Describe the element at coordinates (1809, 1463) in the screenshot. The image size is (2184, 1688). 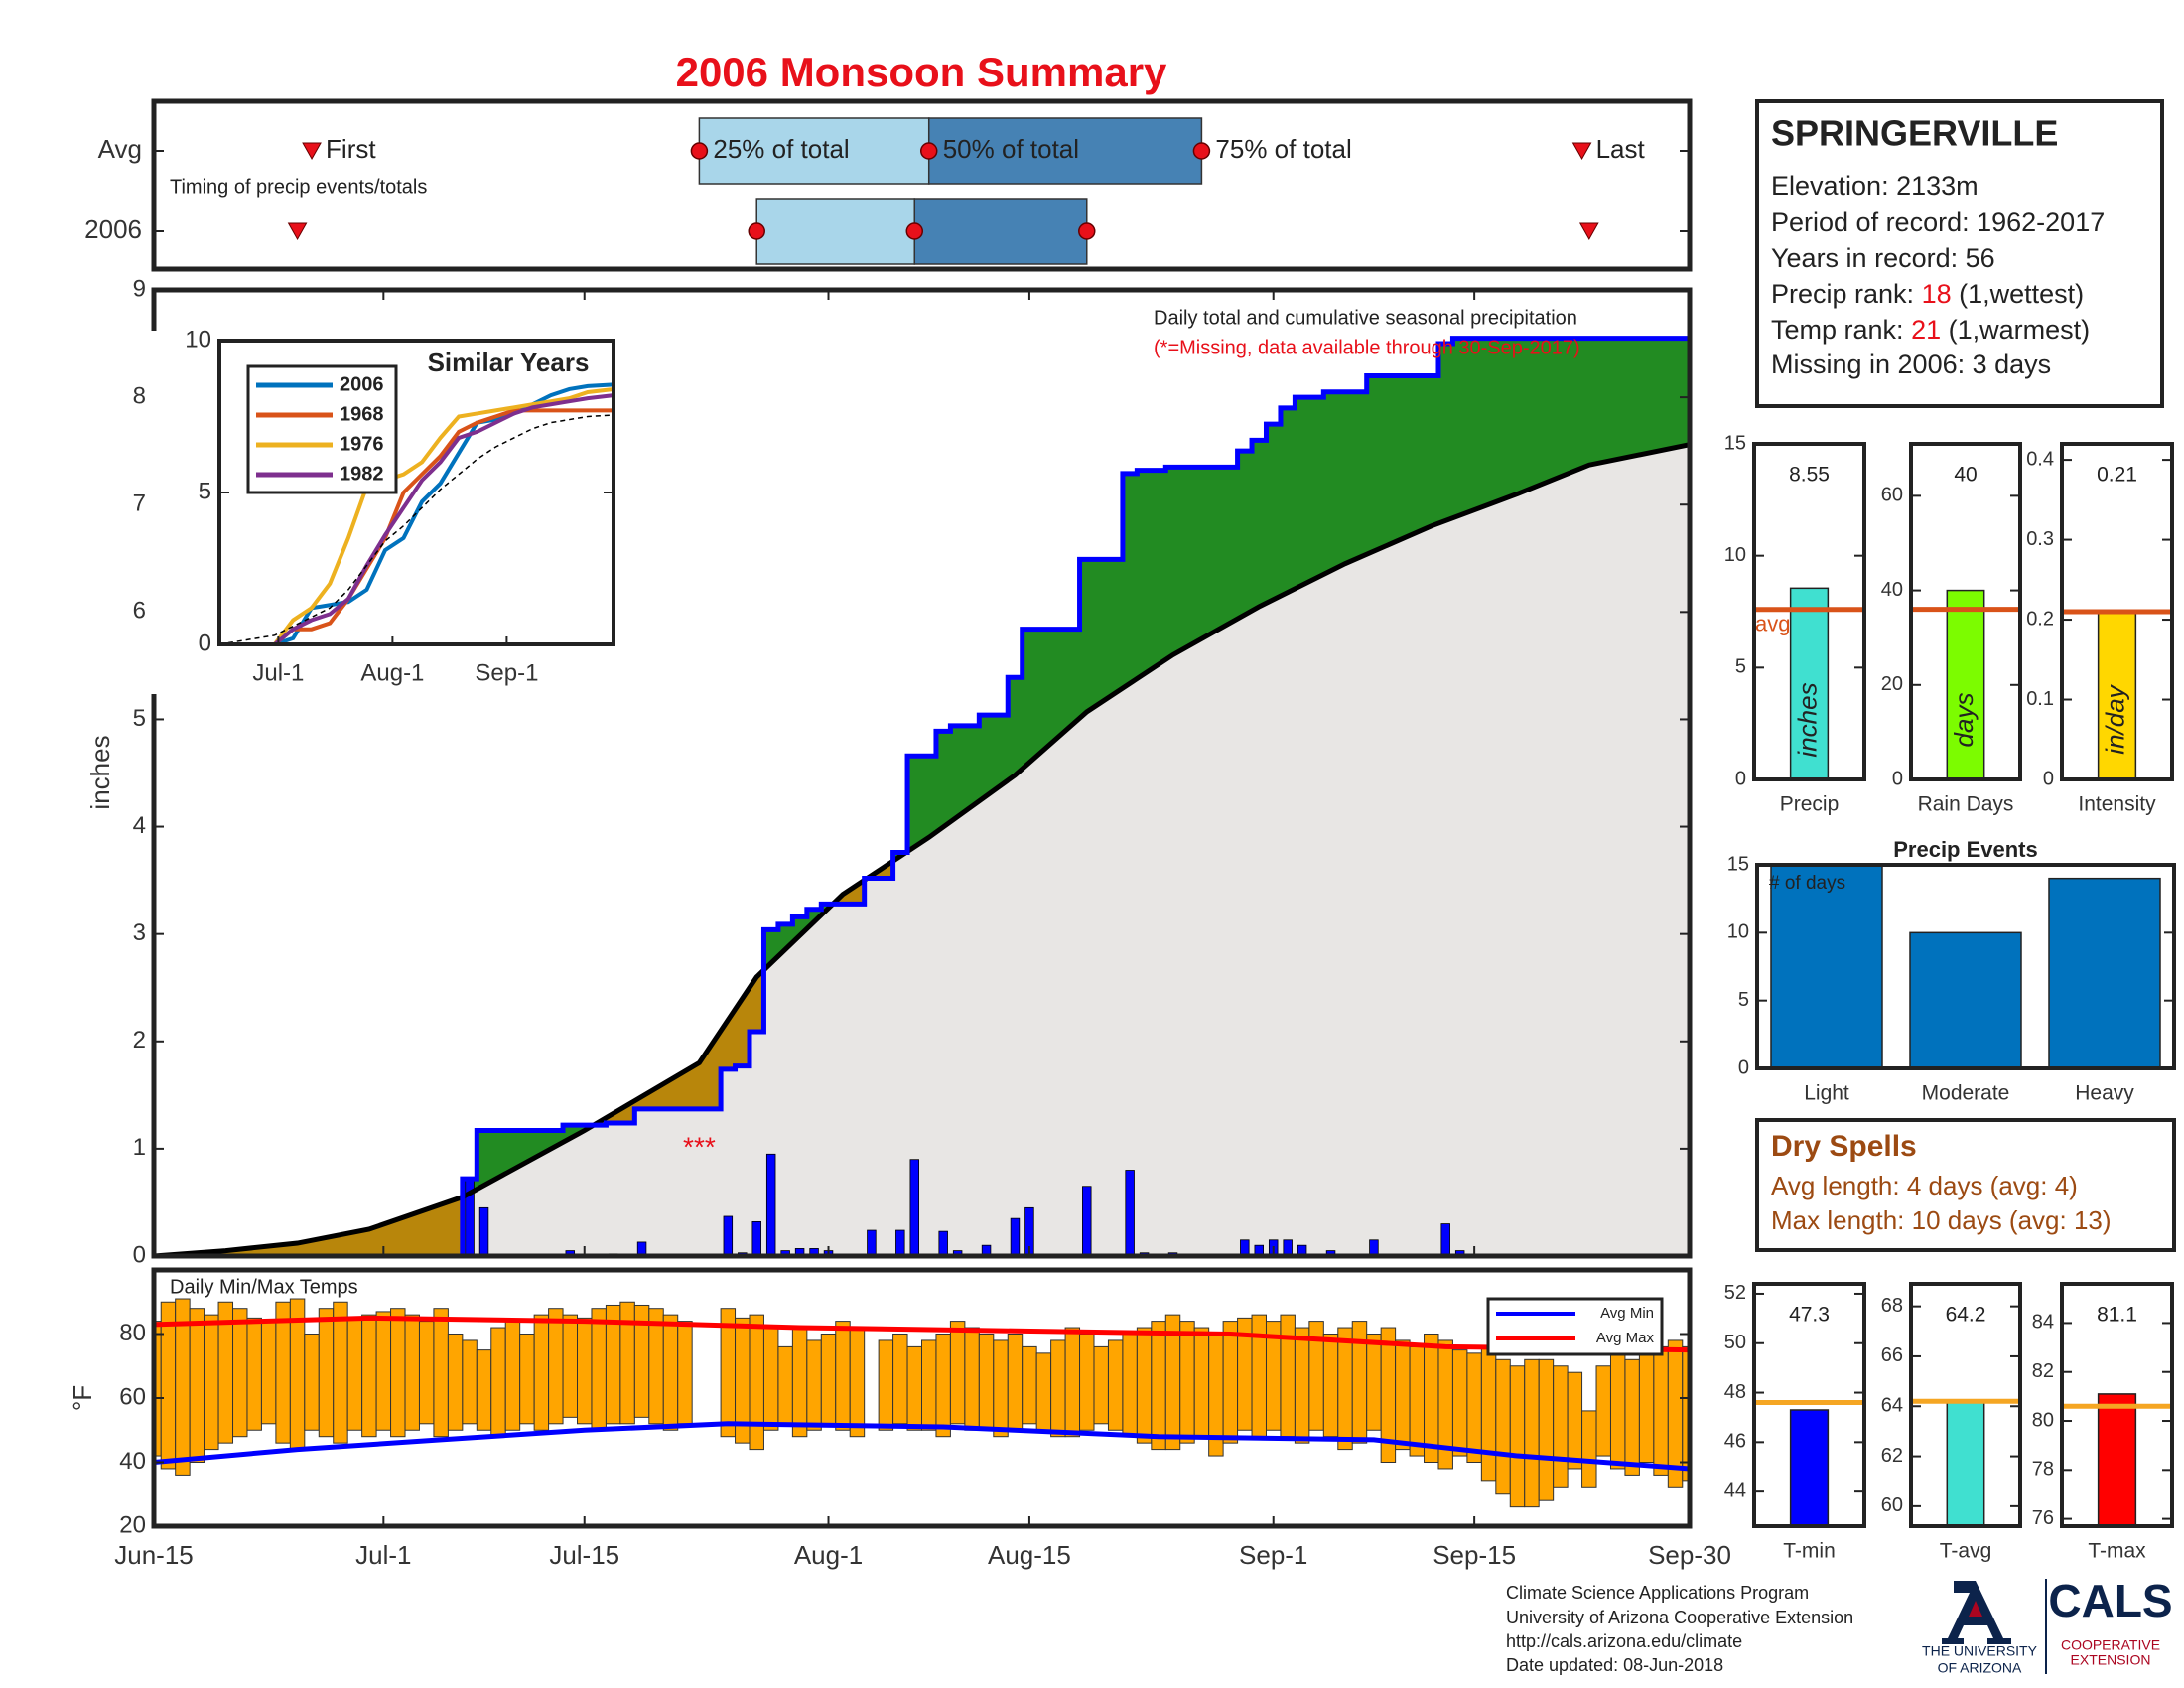
I see `plot-area` at that location.